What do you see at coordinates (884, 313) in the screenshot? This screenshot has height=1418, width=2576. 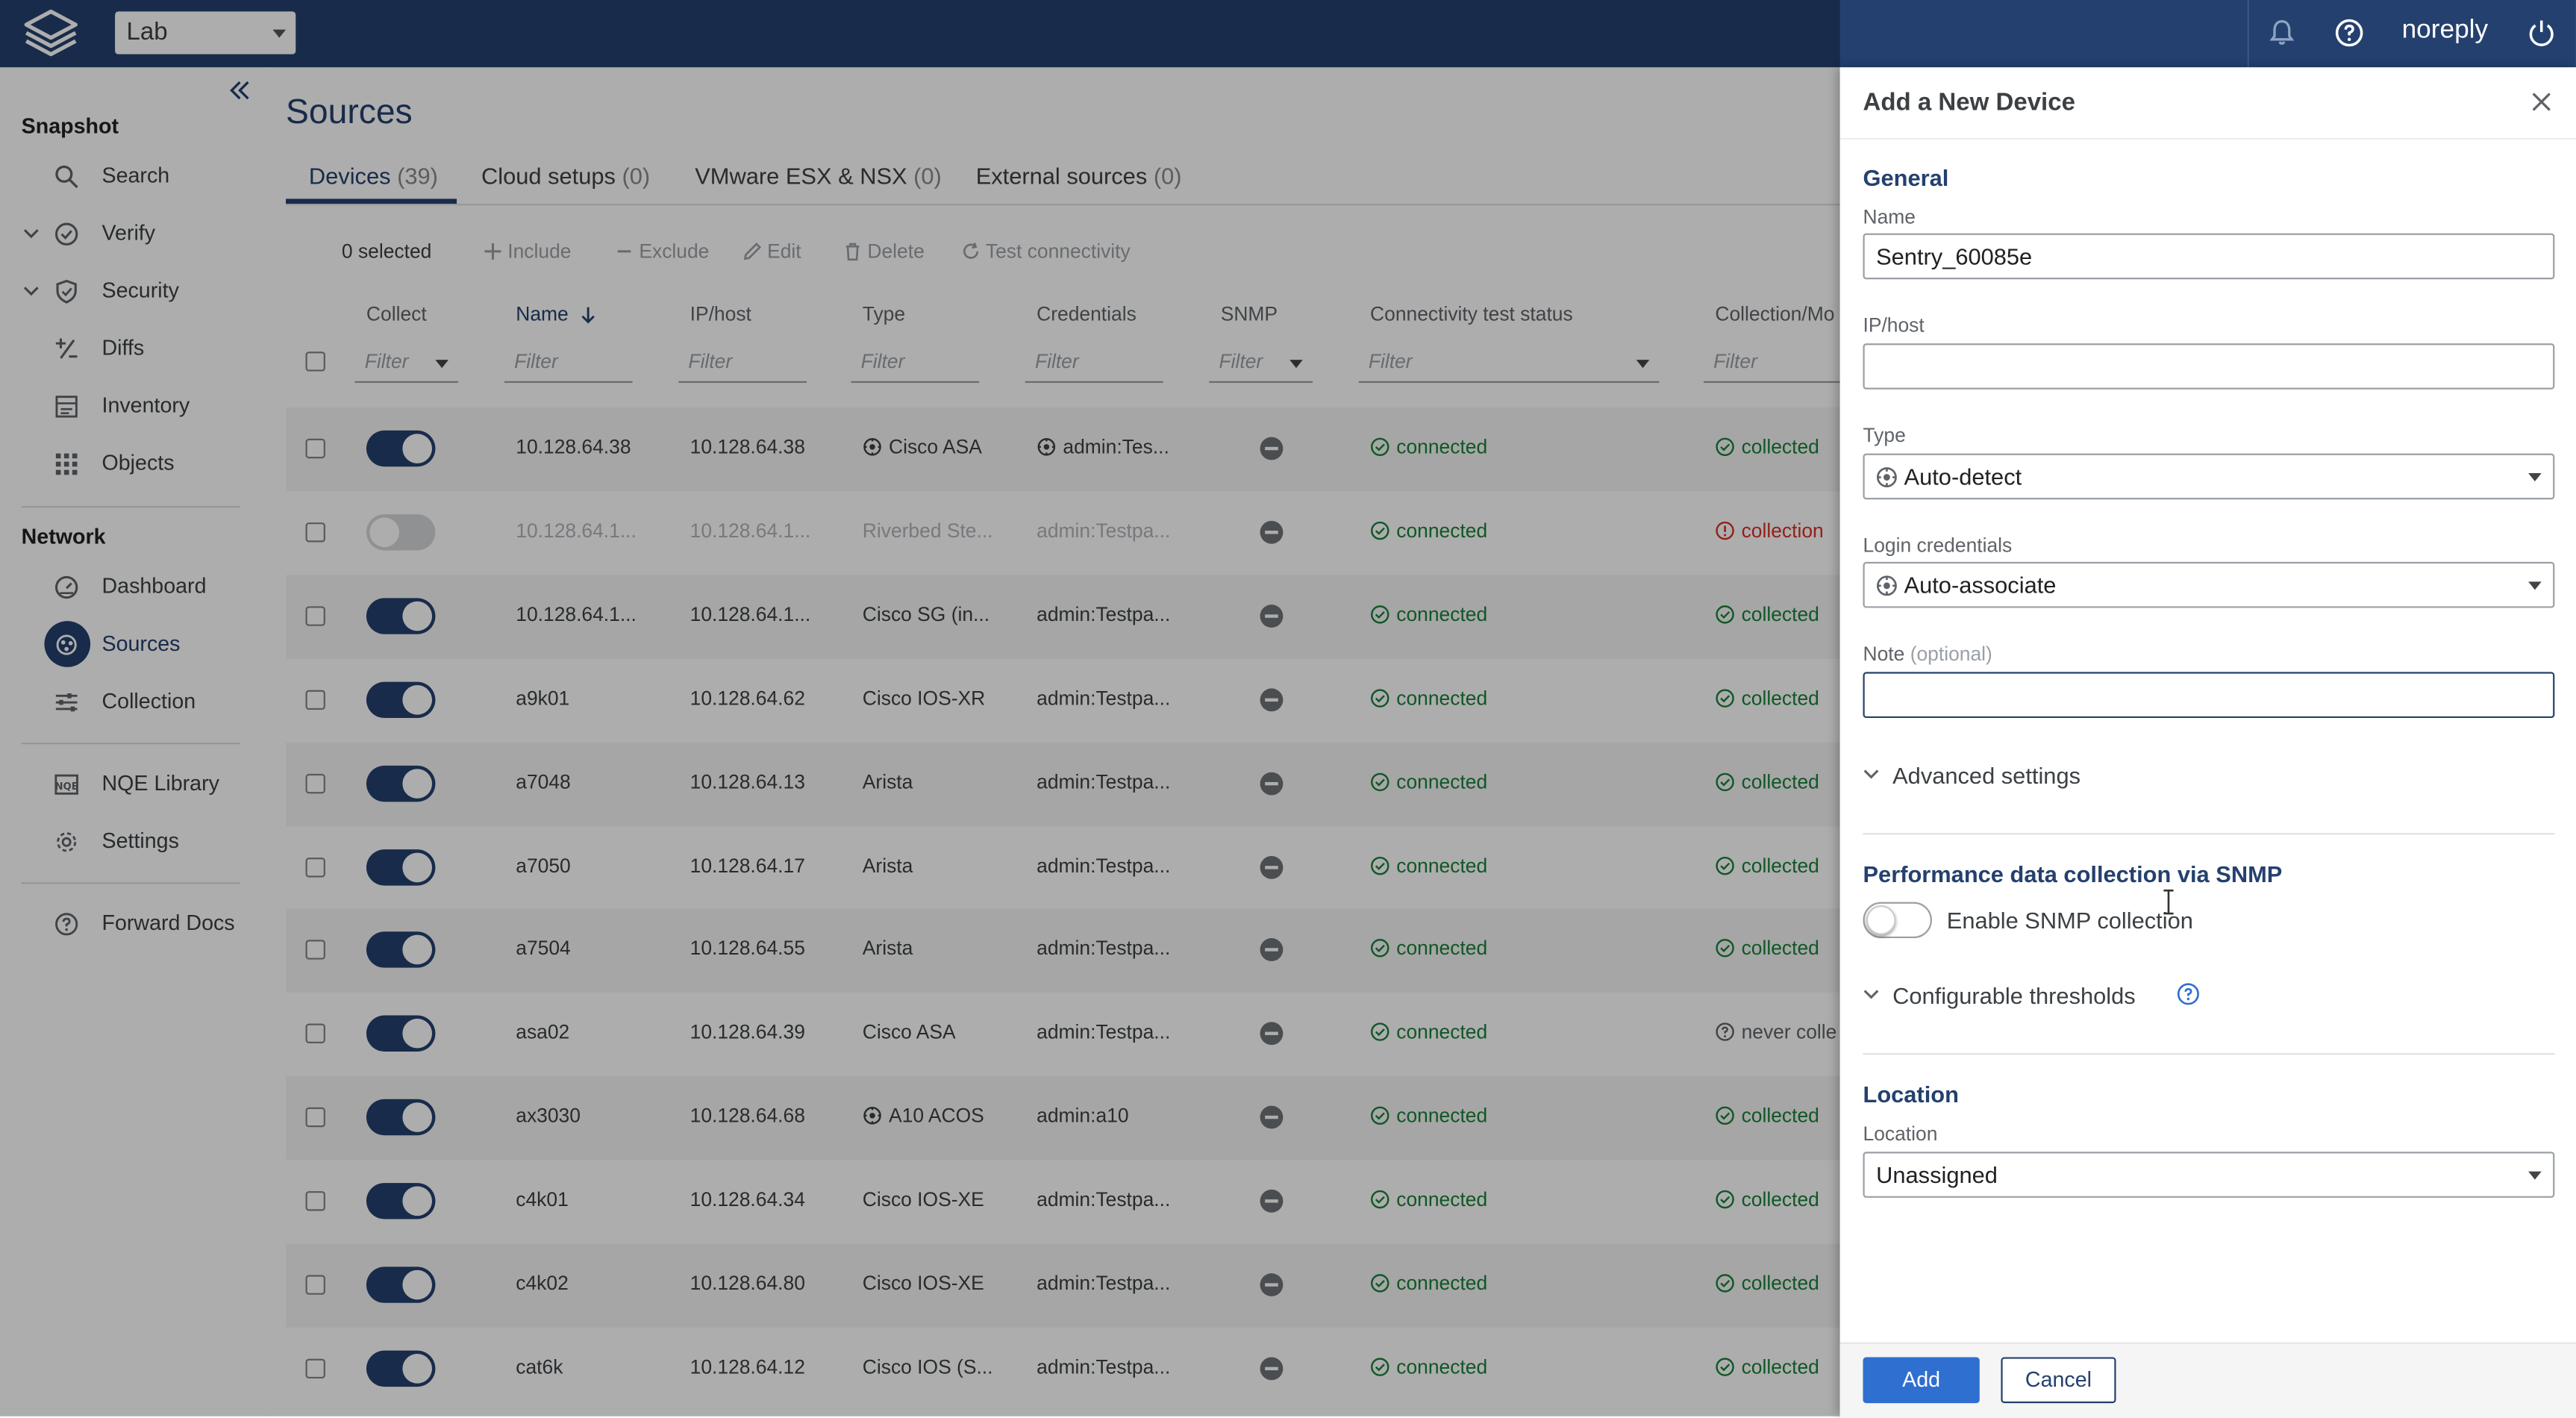 I see `column-header-type: Type` at bounding box center [884, 313].